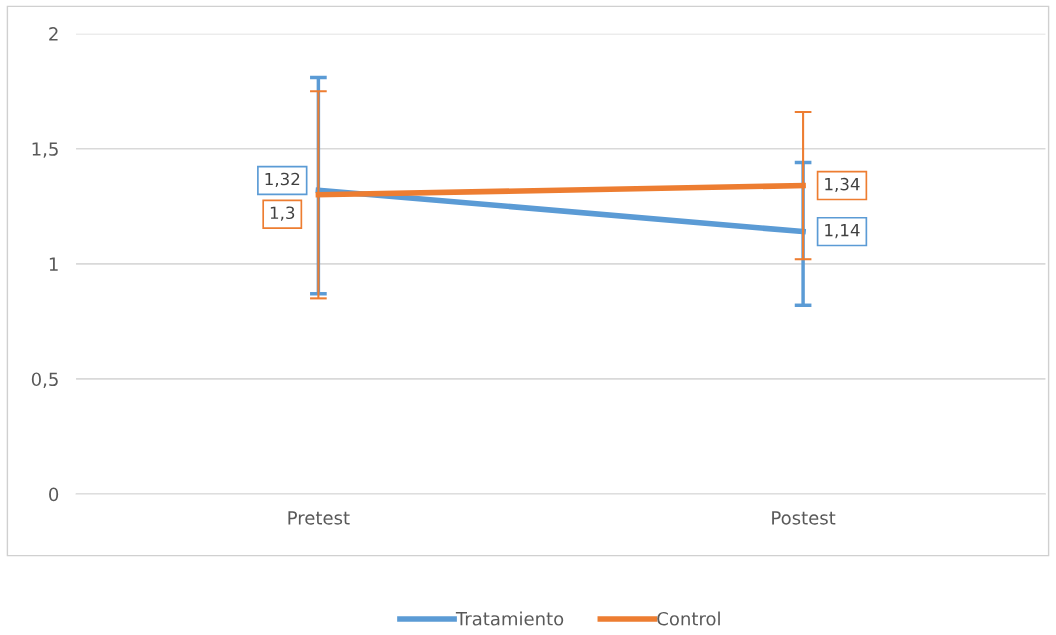 This screenshot has width=1056, height=635. What do you see at coordinates (53, 264) in the screenshot?
I see `y-tick-label: 1` at bounding box center [53, 264].